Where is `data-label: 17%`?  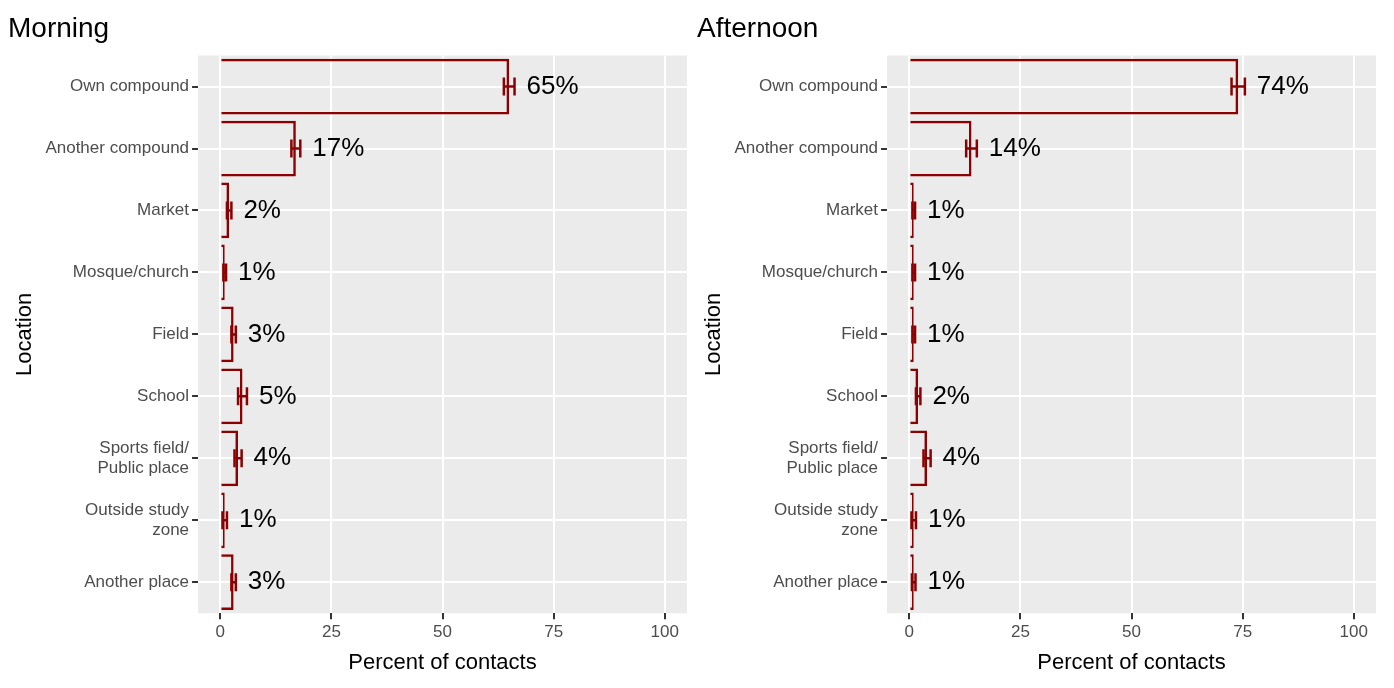 data-label: 17% is located at coordinates (338, 146).